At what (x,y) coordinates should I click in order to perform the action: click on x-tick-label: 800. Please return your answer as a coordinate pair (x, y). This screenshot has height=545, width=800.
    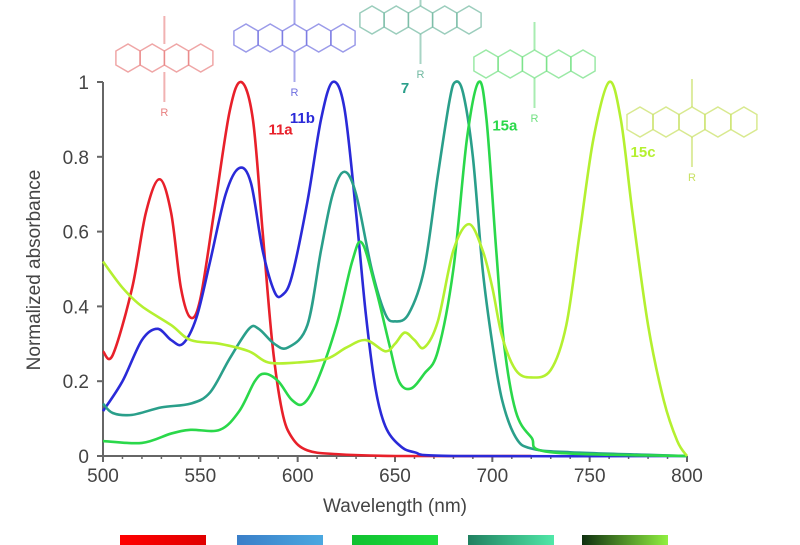
    Looking at the image, I should click on (687, 476).